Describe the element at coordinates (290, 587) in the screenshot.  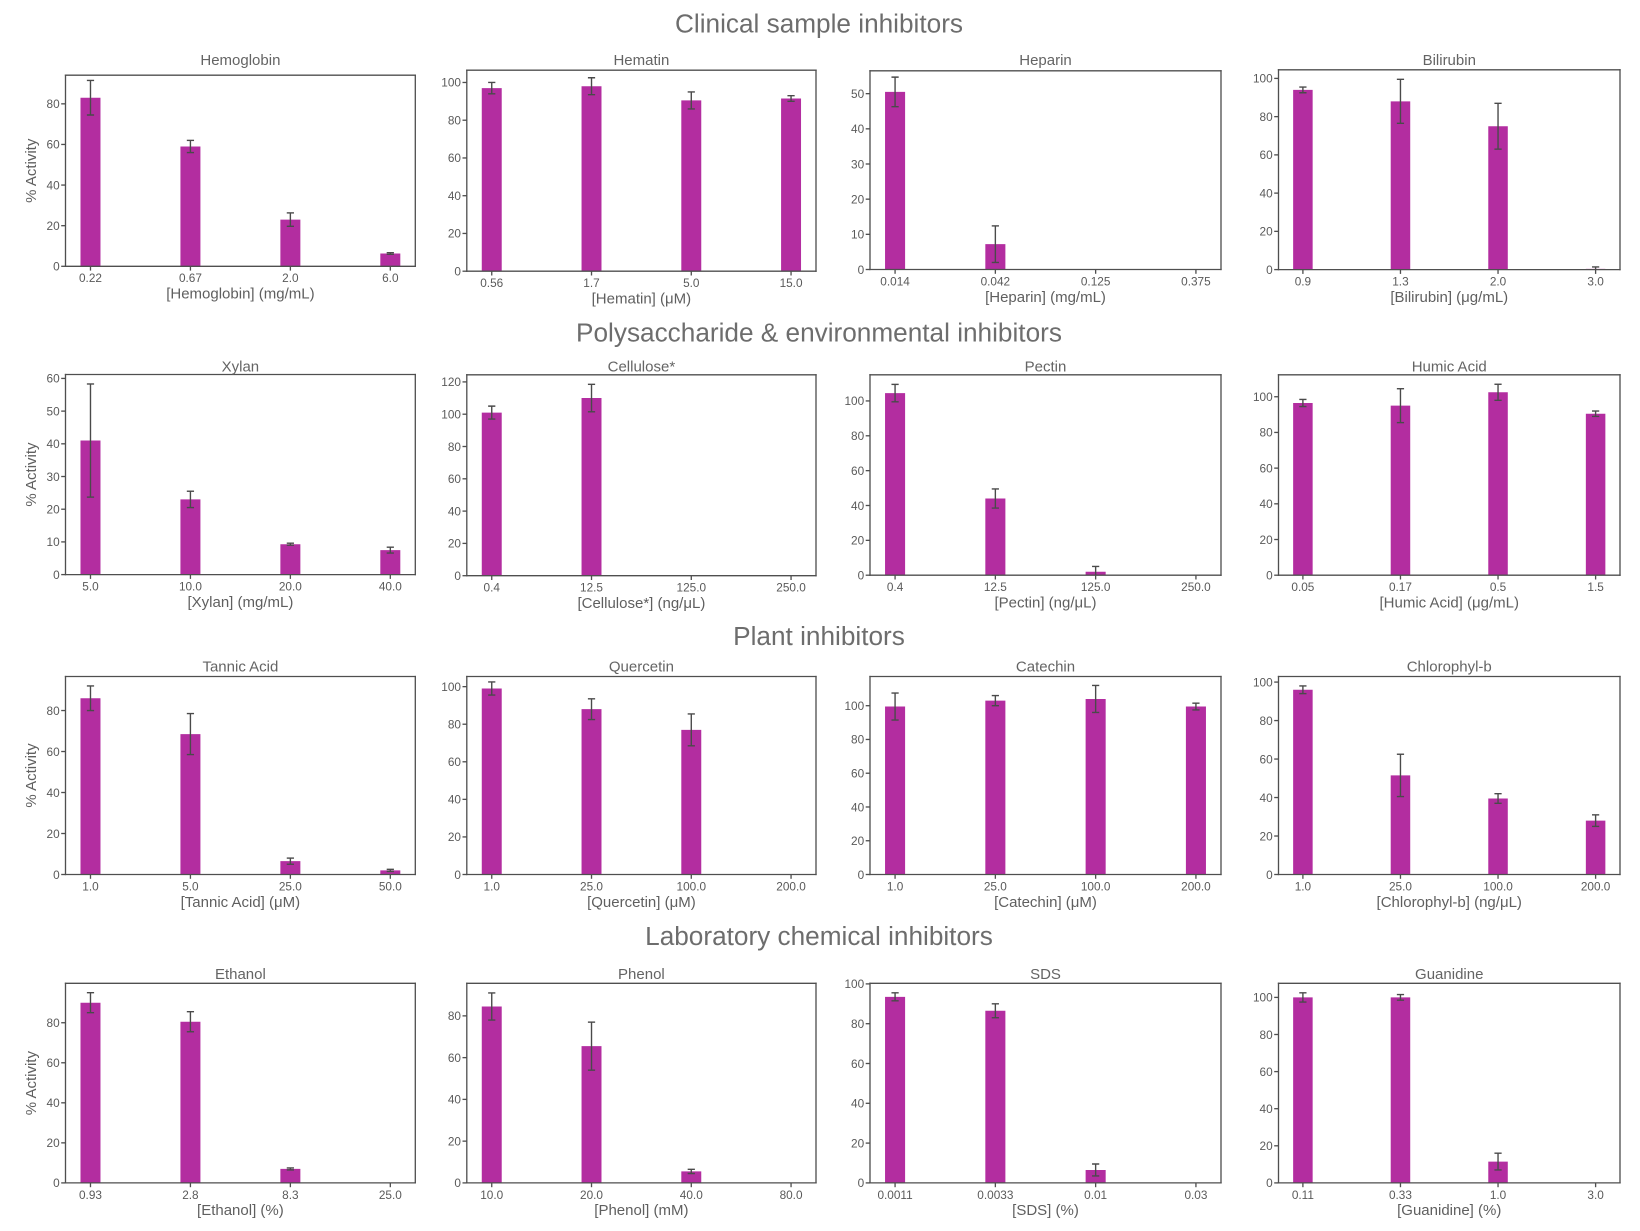
I see `svg-text: 20.0` at that location.